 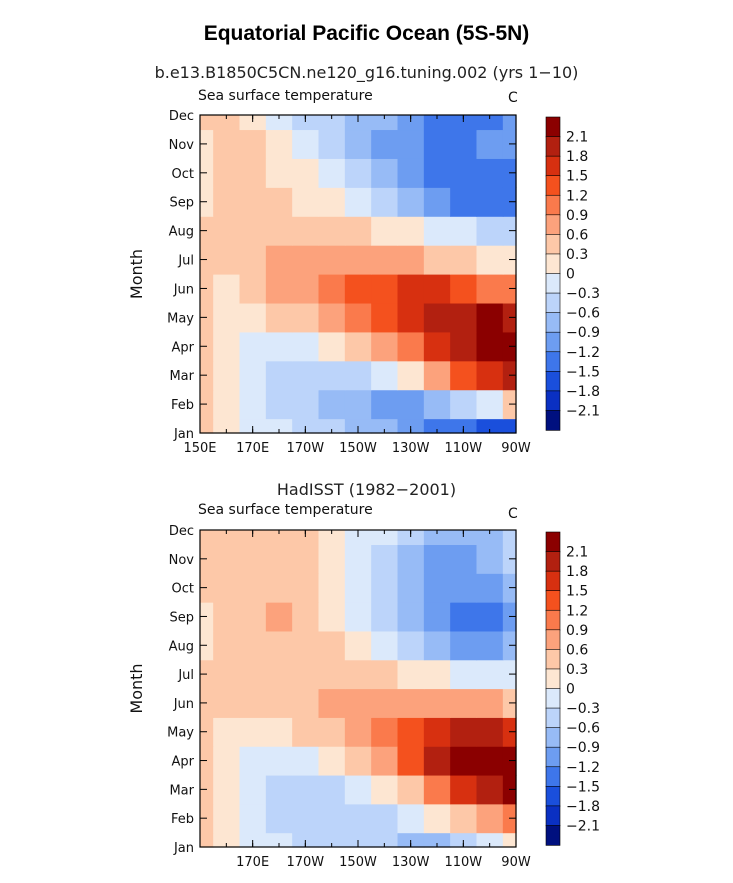 I want to click on y-tick-label: Jan, so click(x=183, y=434).